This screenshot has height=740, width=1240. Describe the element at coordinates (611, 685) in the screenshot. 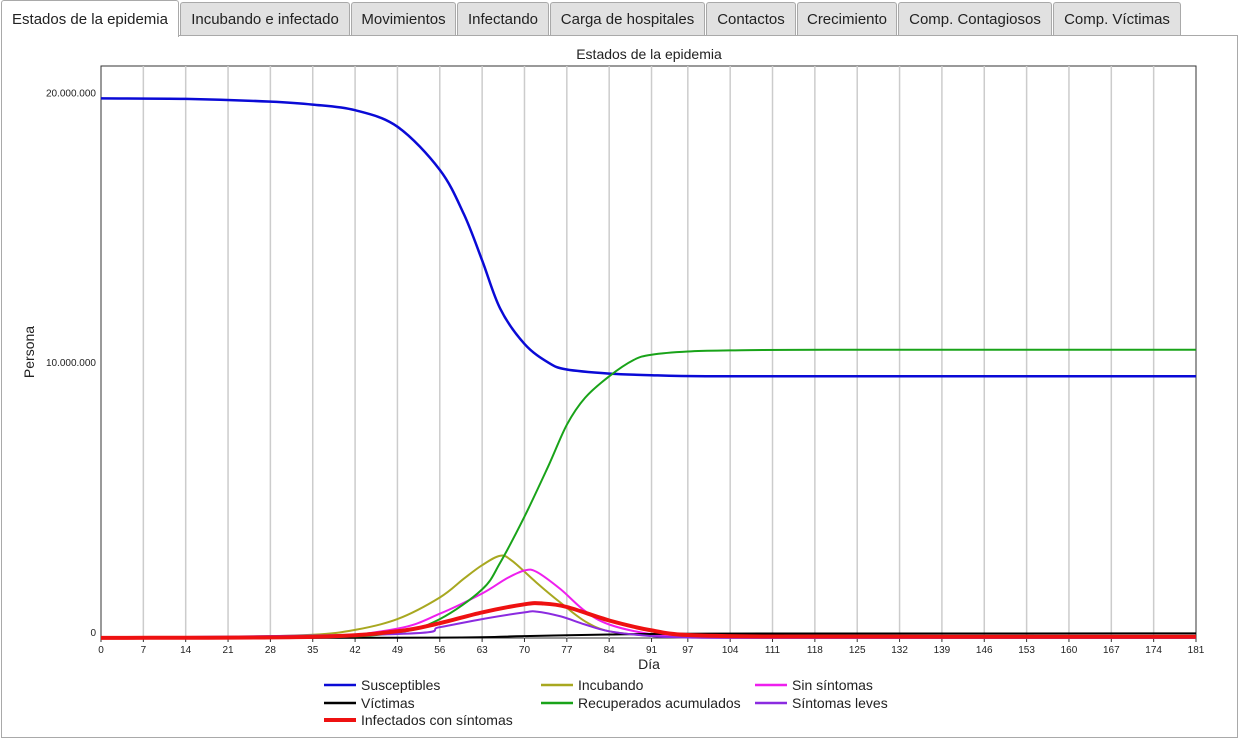

I see `legend-label-incubando: Incubando` at that location.